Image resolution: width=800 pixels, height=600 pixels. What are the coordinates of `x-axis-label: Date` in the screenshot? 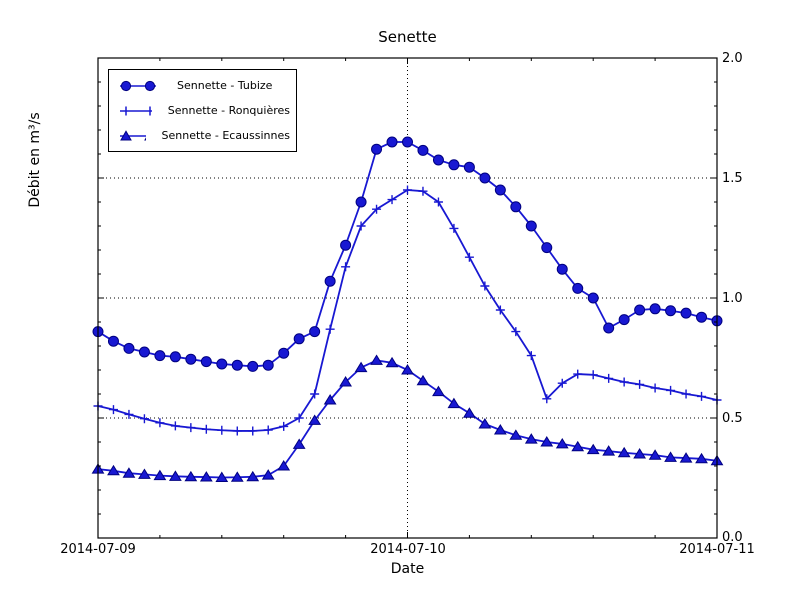 It's located at (407, 569).